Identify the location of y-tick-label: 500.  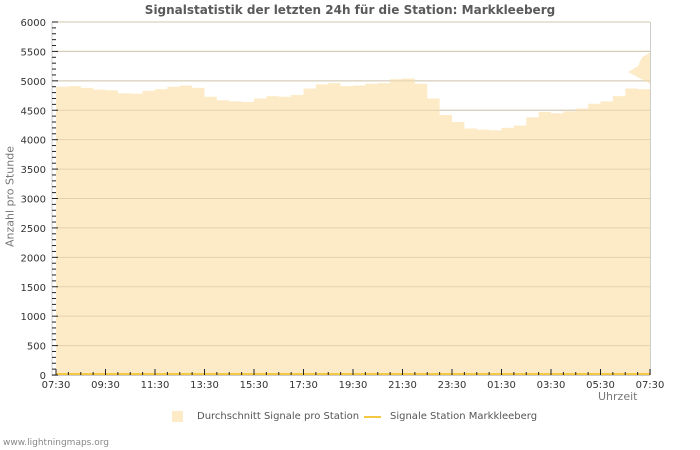
(36, 347).